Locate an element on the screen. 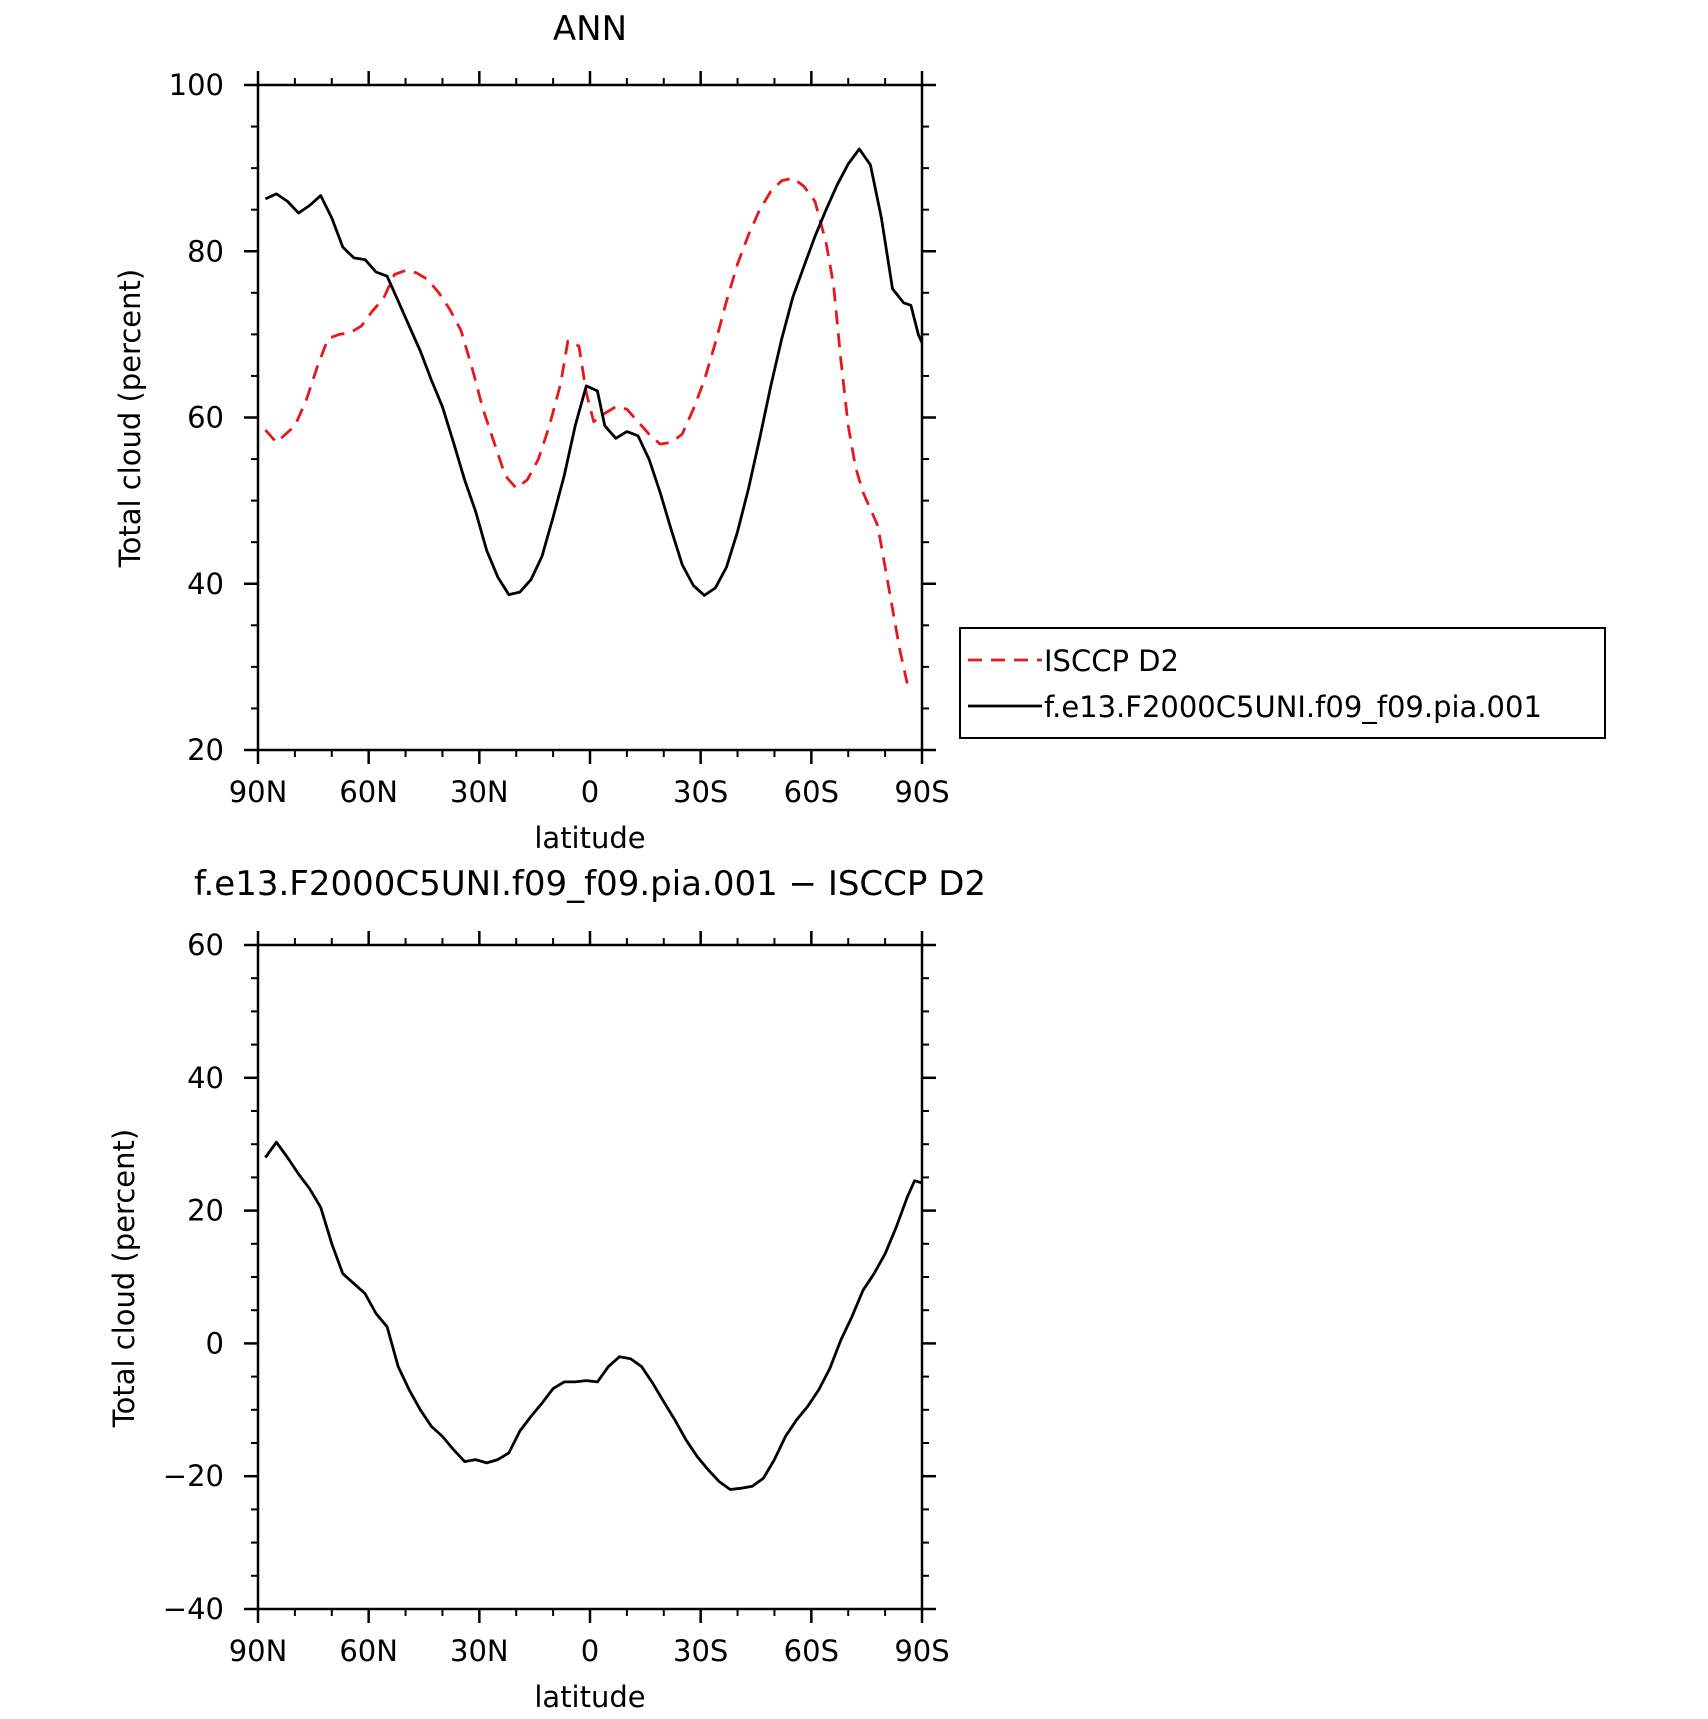 The width and height of the screenshot is (1708, 1719). y-tick-label: 0 is located at coordinates (215, 1343).